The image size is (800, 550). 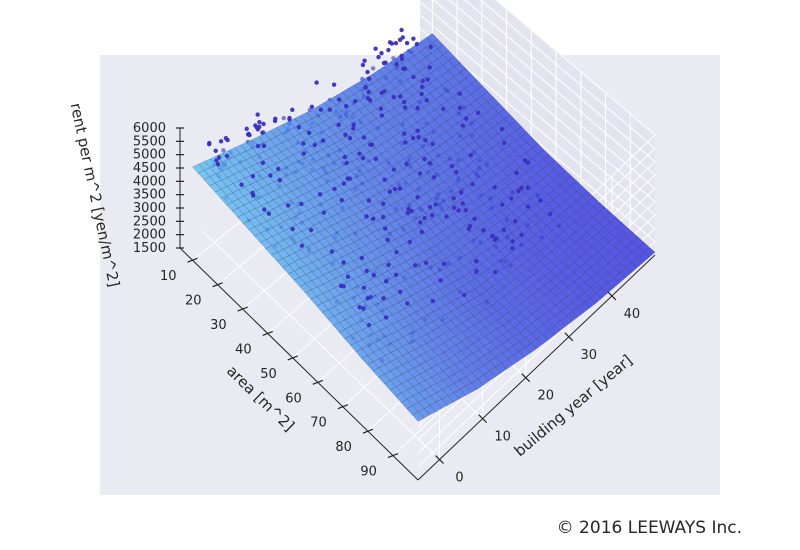 I want to click on y-tick, so click(x=612, y=296).